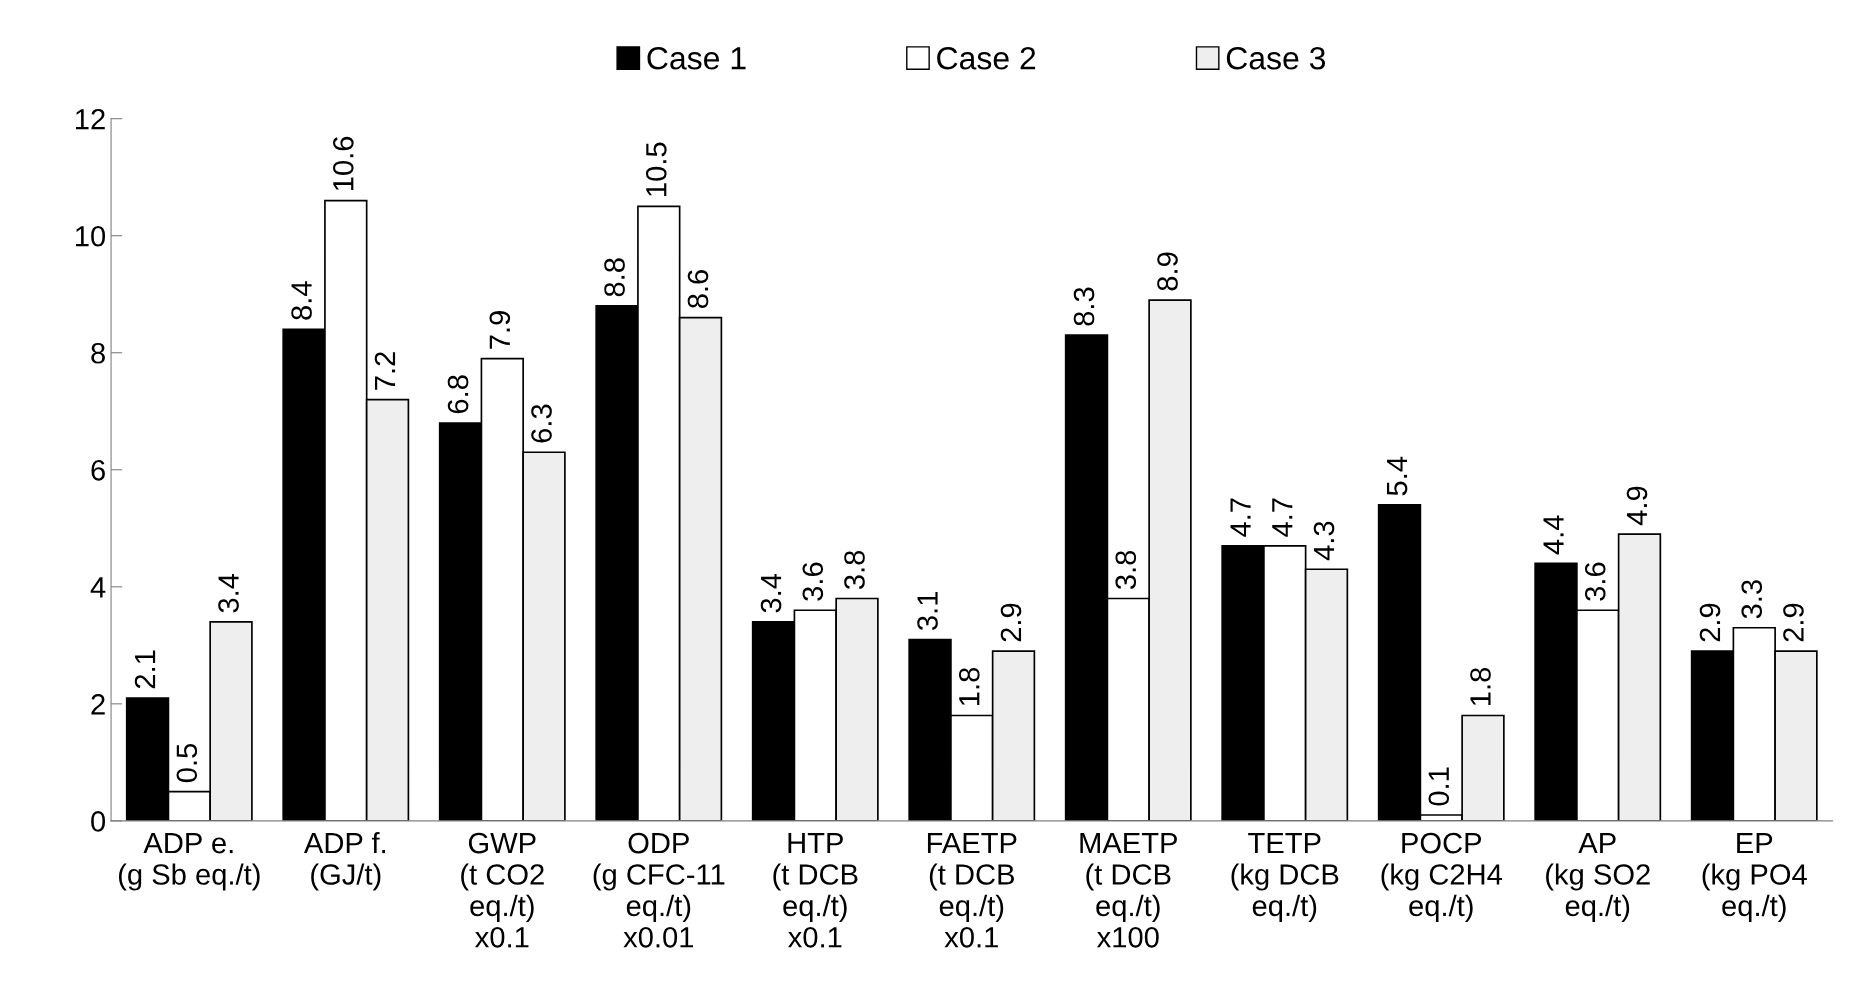  I want to click on x-tick-label: HTP (t DCB eq./t) x0.1, so click(815, 890).